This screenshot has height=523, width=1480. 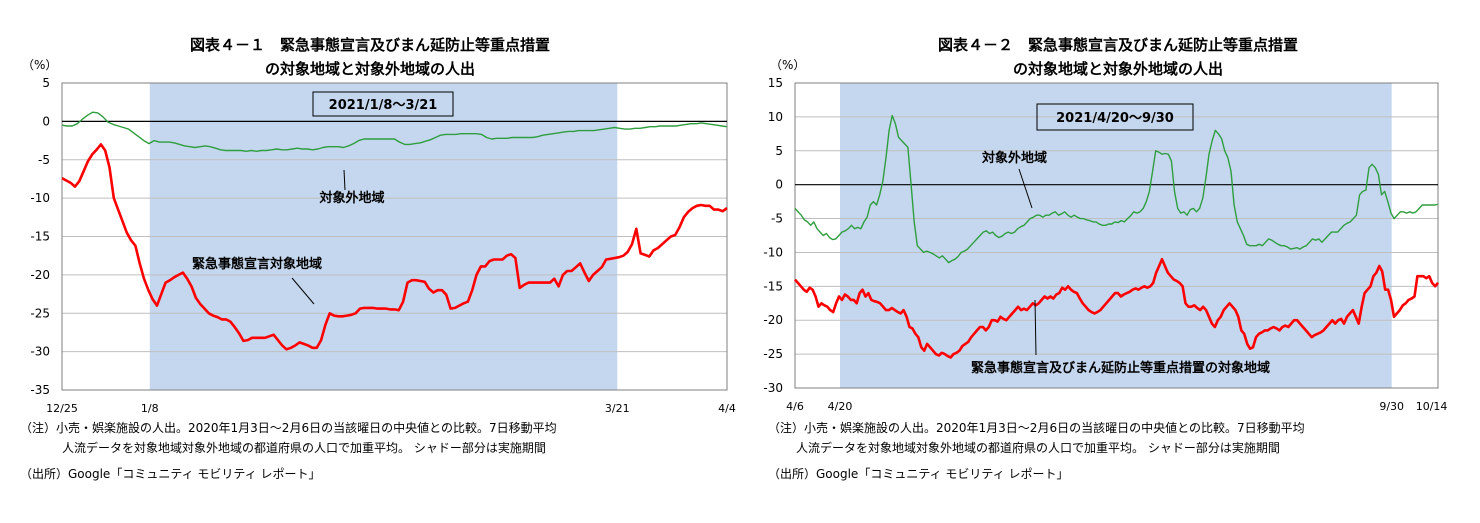 I want to click on x-tick-label: 4/20, so click(x=840, y=406).